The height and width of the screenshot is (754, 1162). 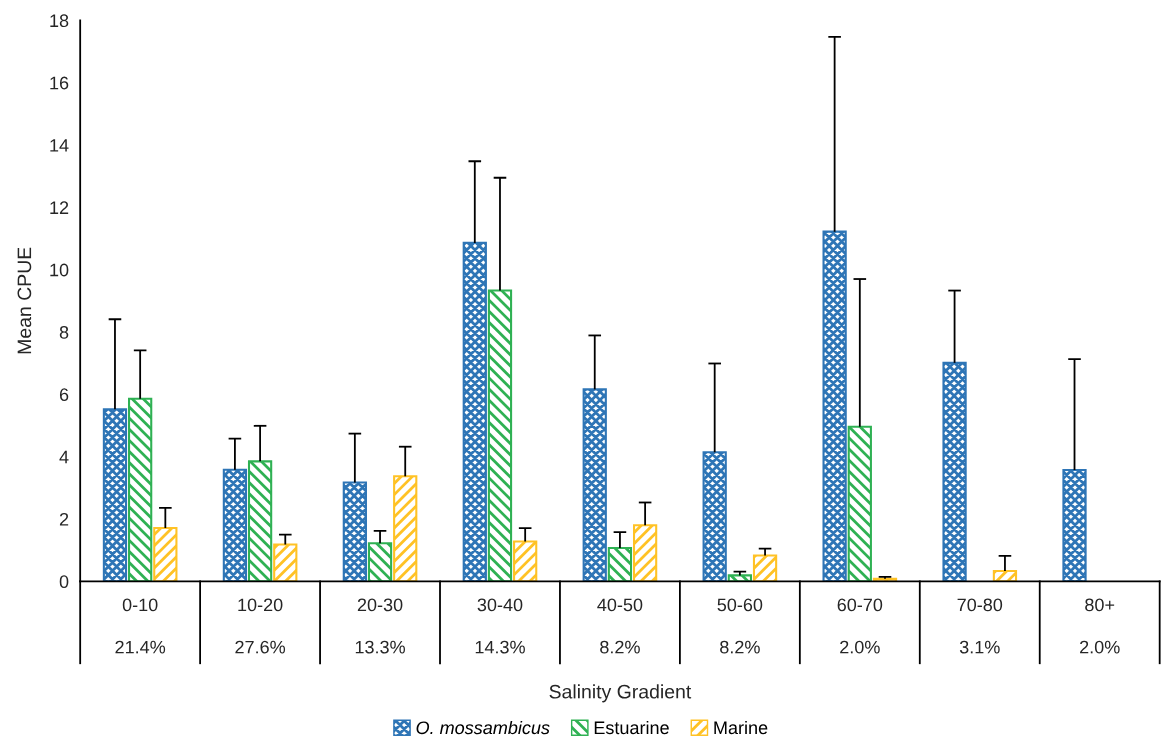 I want to click on x-tick-label: 0-10, so click(x=140, y=605).